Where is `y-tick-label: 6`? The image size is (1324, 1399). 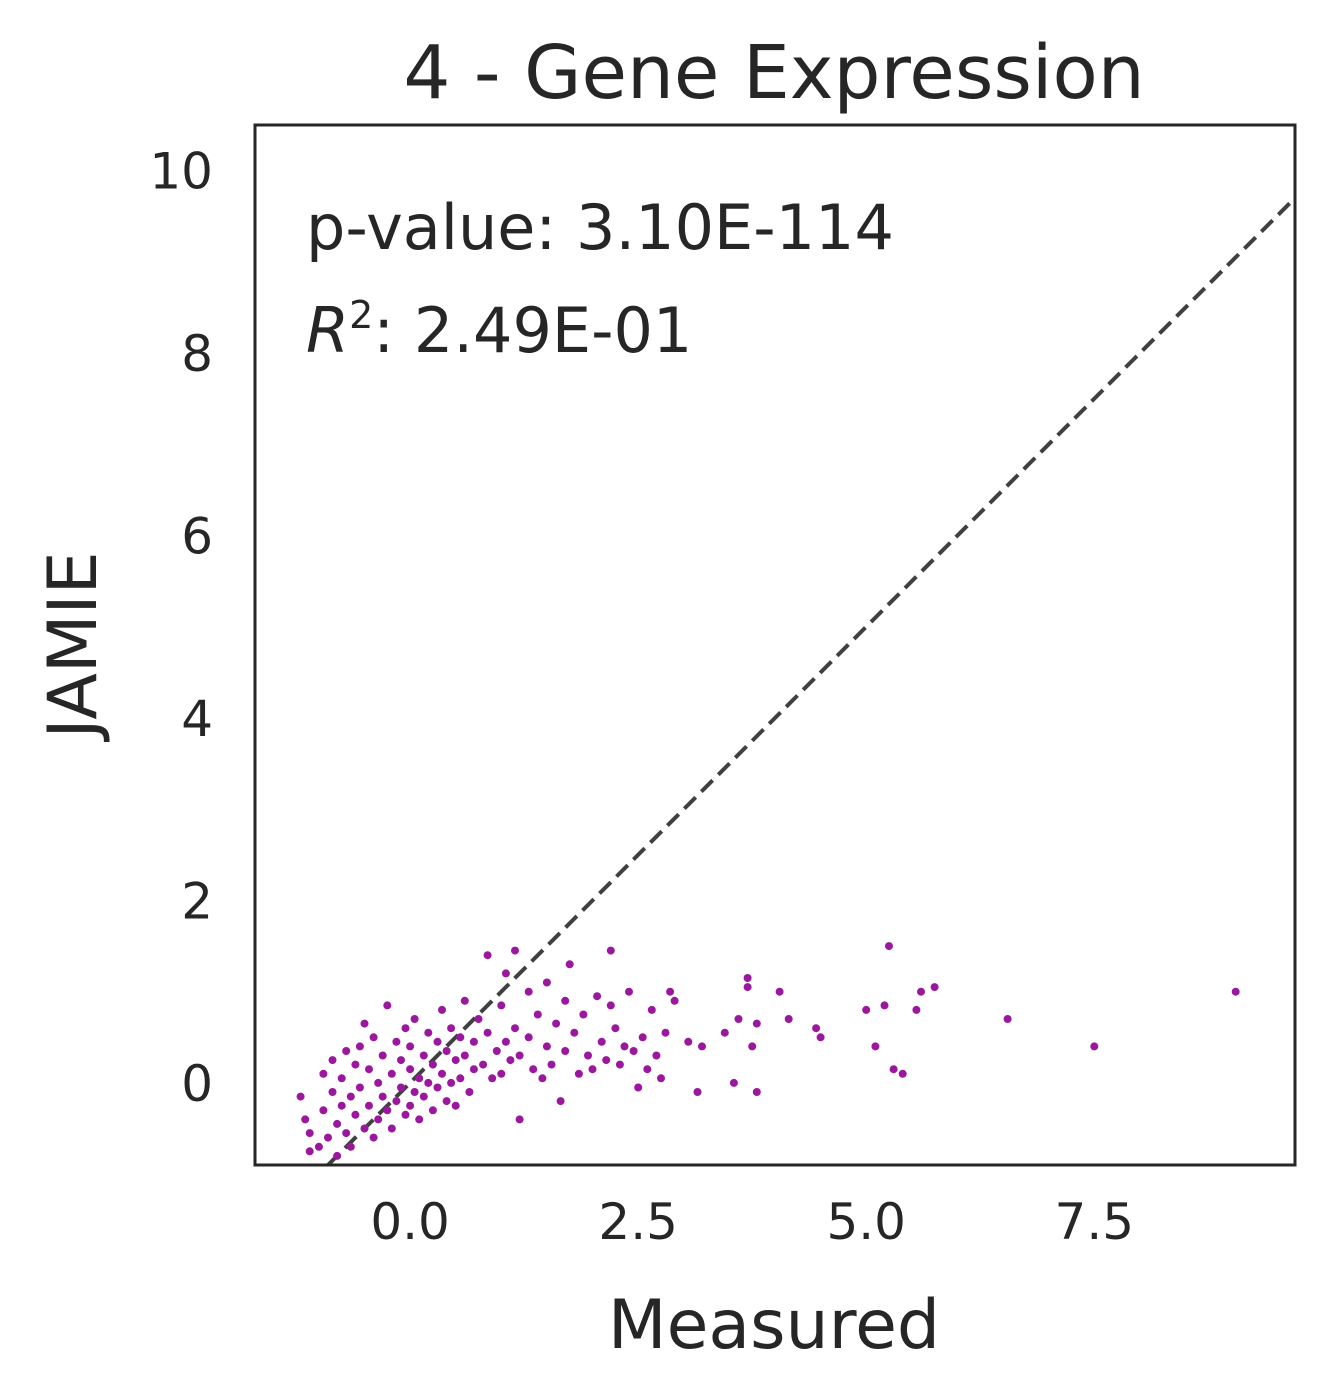 y-tick-label: 6 is located at coordinates (197, 537).